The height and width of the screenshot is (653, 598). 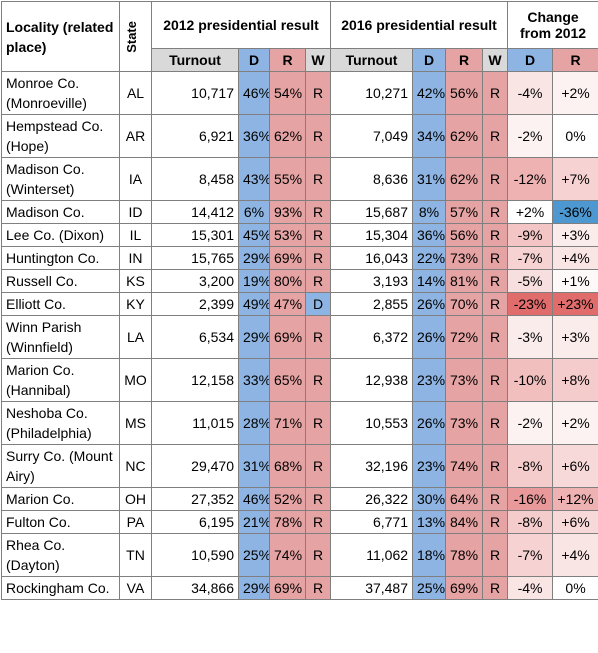 I want to click on r-2012: 93%, so click(x=288, y=212).